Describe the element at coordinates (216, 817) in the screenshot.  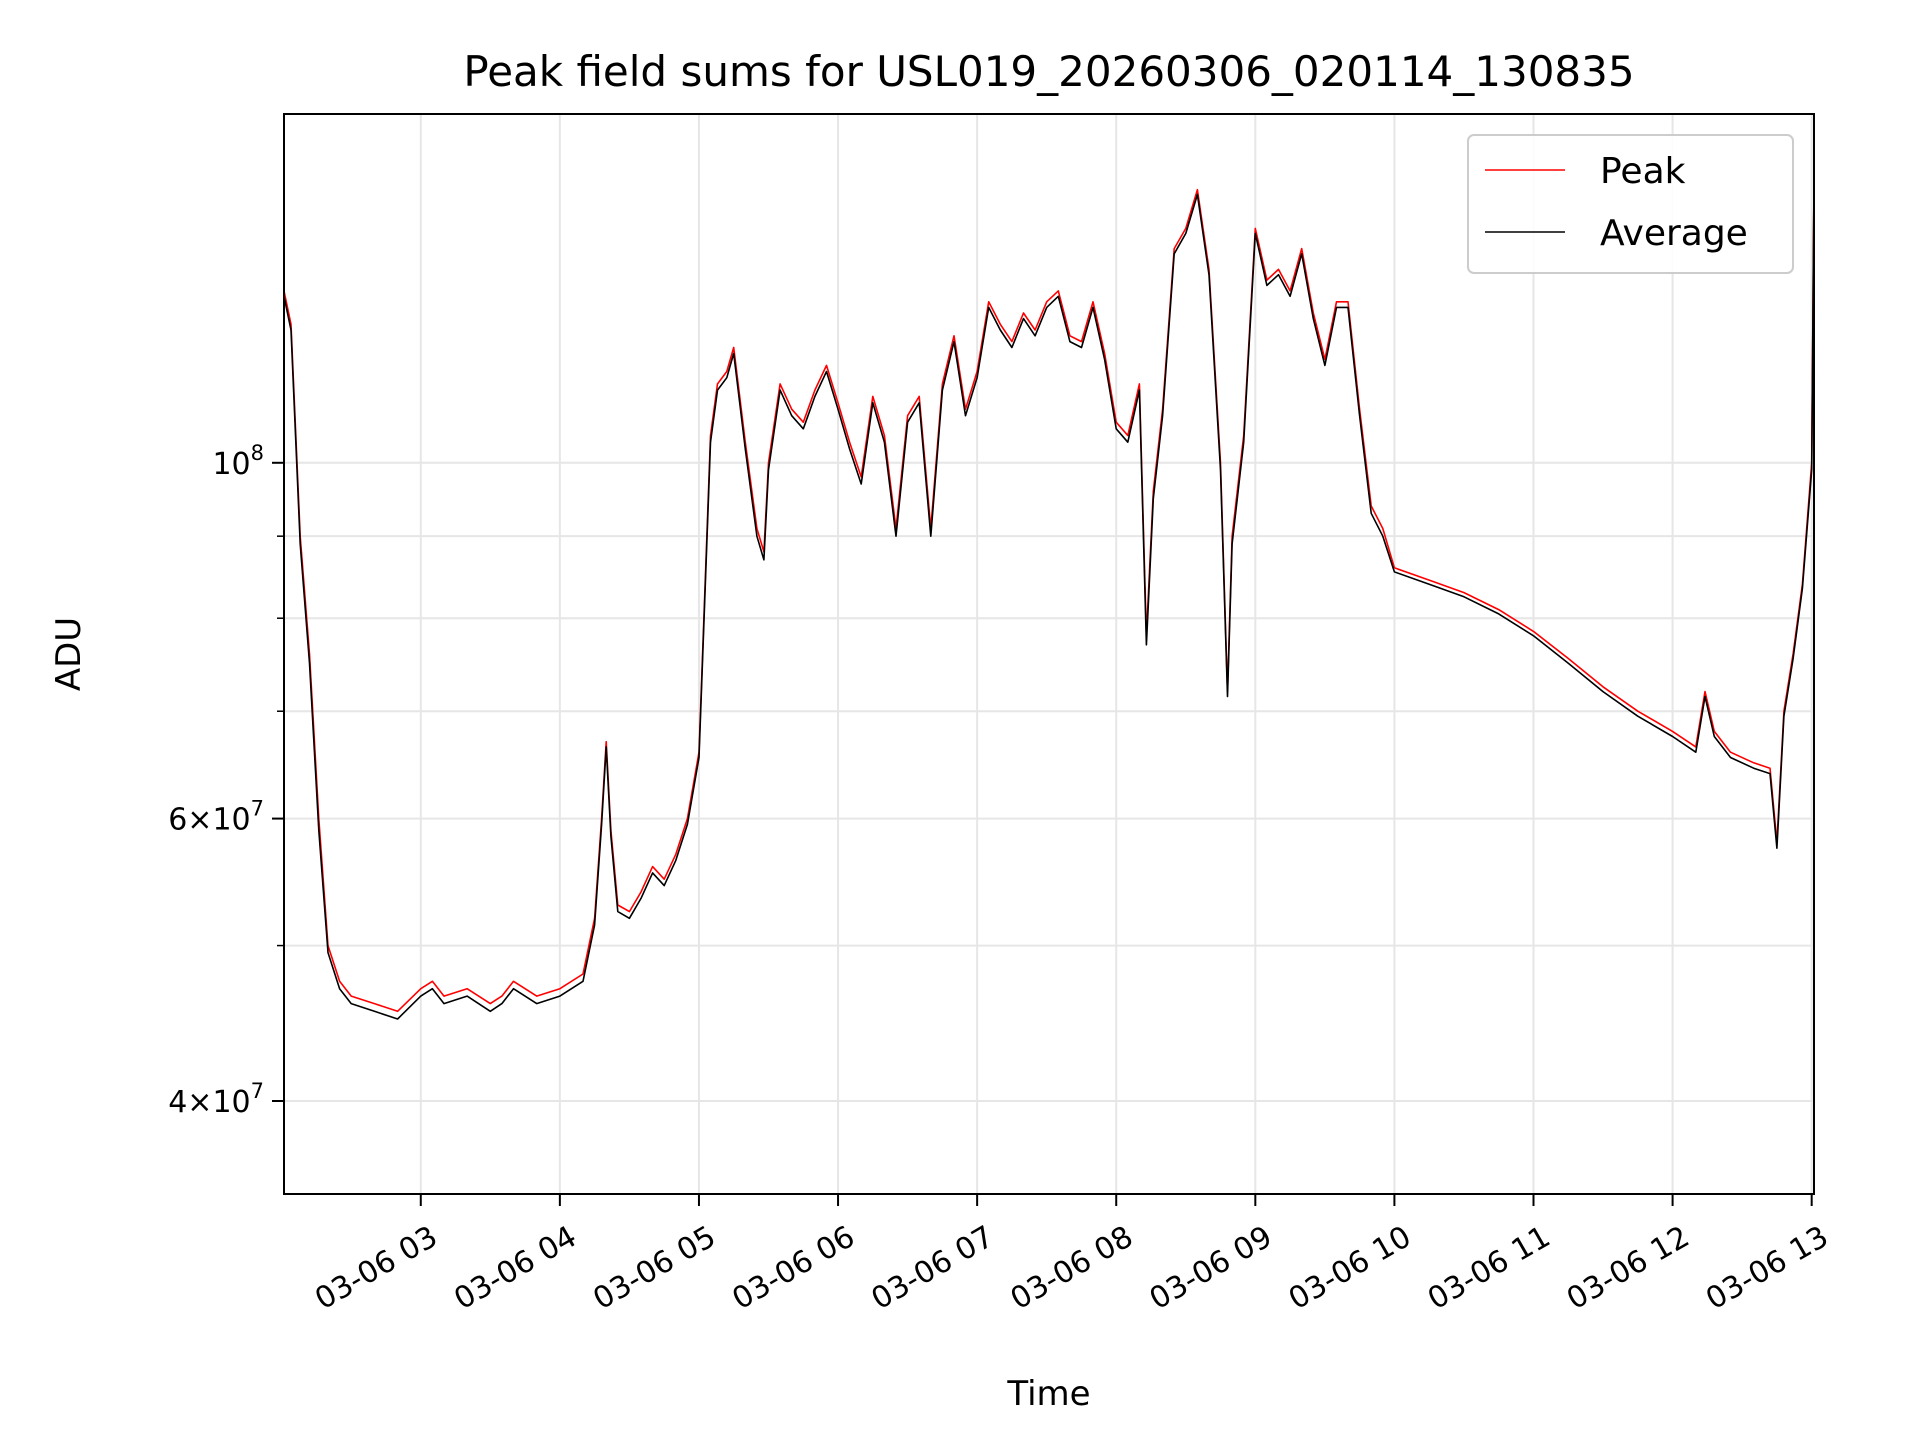
I see `y-tick-label: 6×107` at that location.